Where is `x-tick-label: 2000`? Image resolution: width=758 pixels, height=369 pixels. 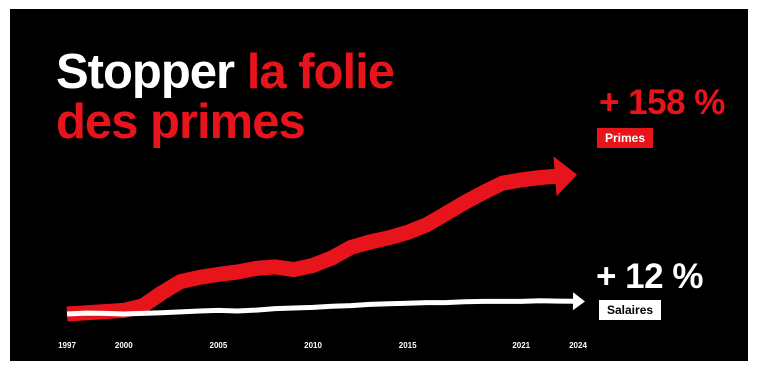 x-tick-label: 2000 is located at coordinates (124, 345).